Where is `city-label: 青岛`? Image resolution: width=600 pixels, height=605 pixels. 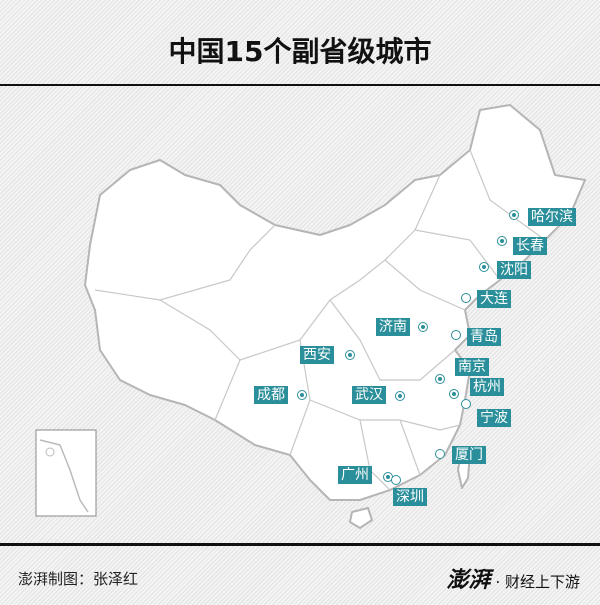 city-label: 青岛 is located at coordinates (484, 337).